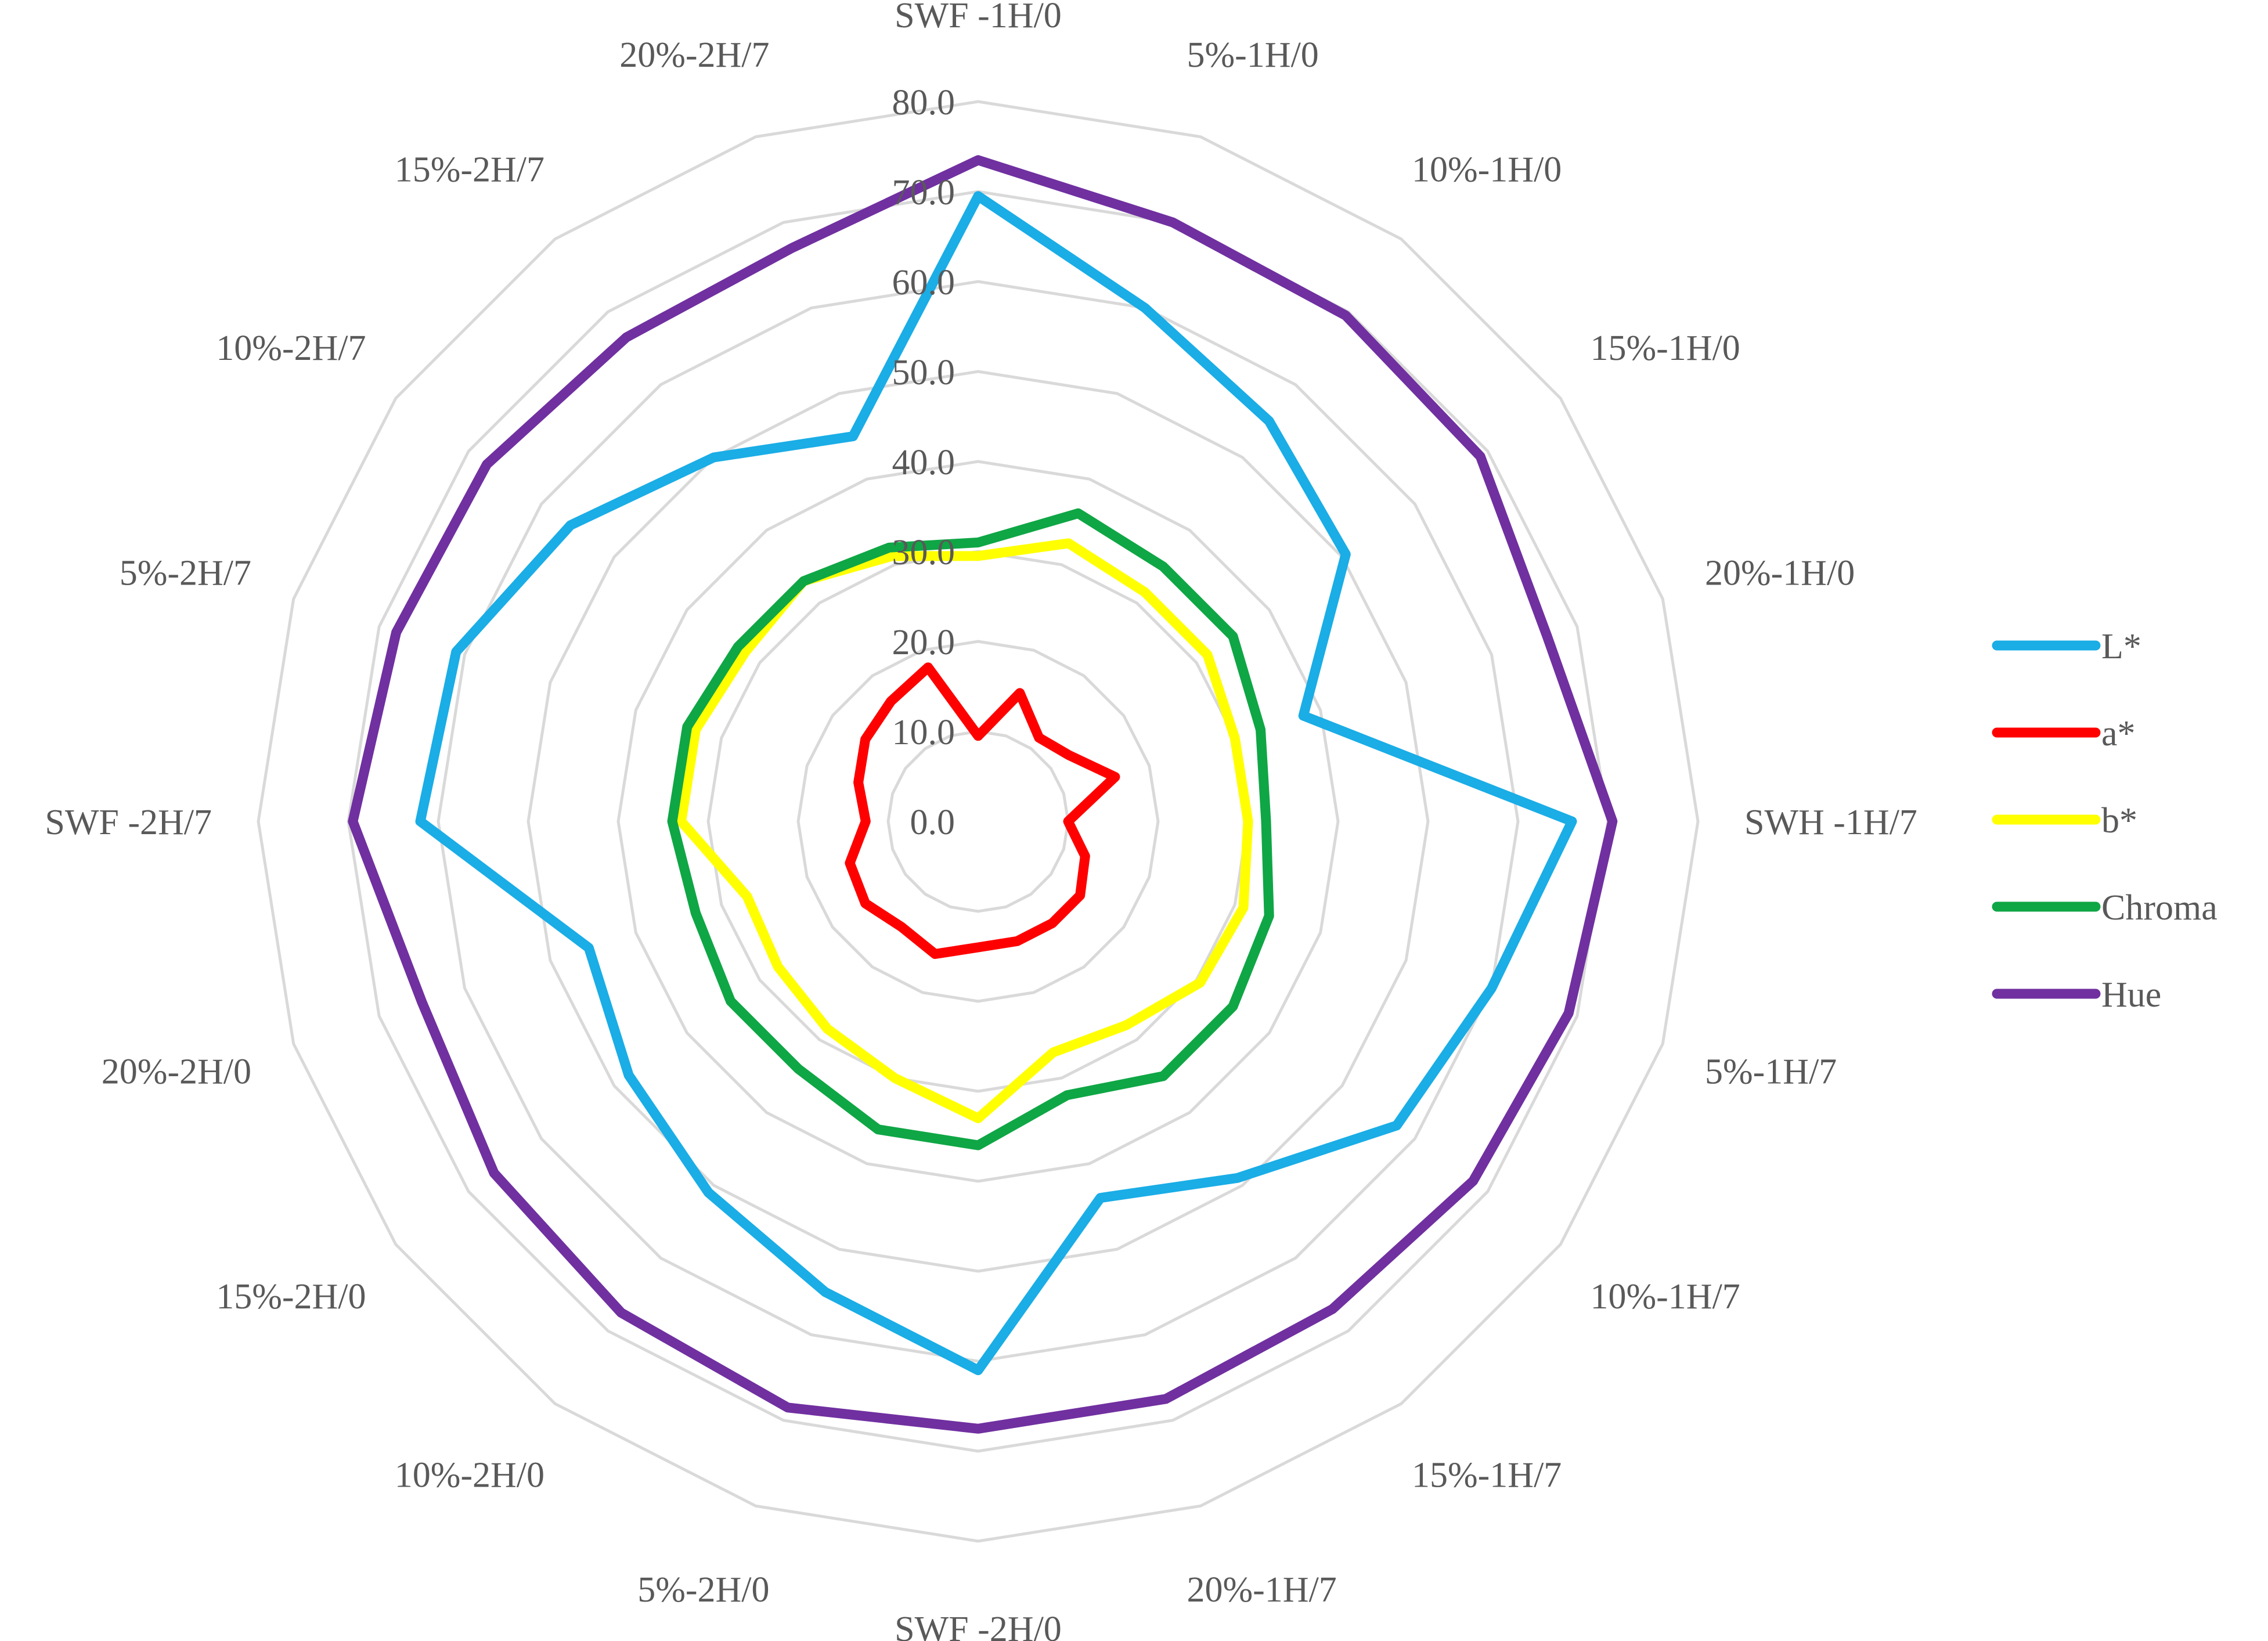 The width and height of the screenshot is (2268, 1641). I want to click on category-label: 20%-2H/0, so click(176, 1072).